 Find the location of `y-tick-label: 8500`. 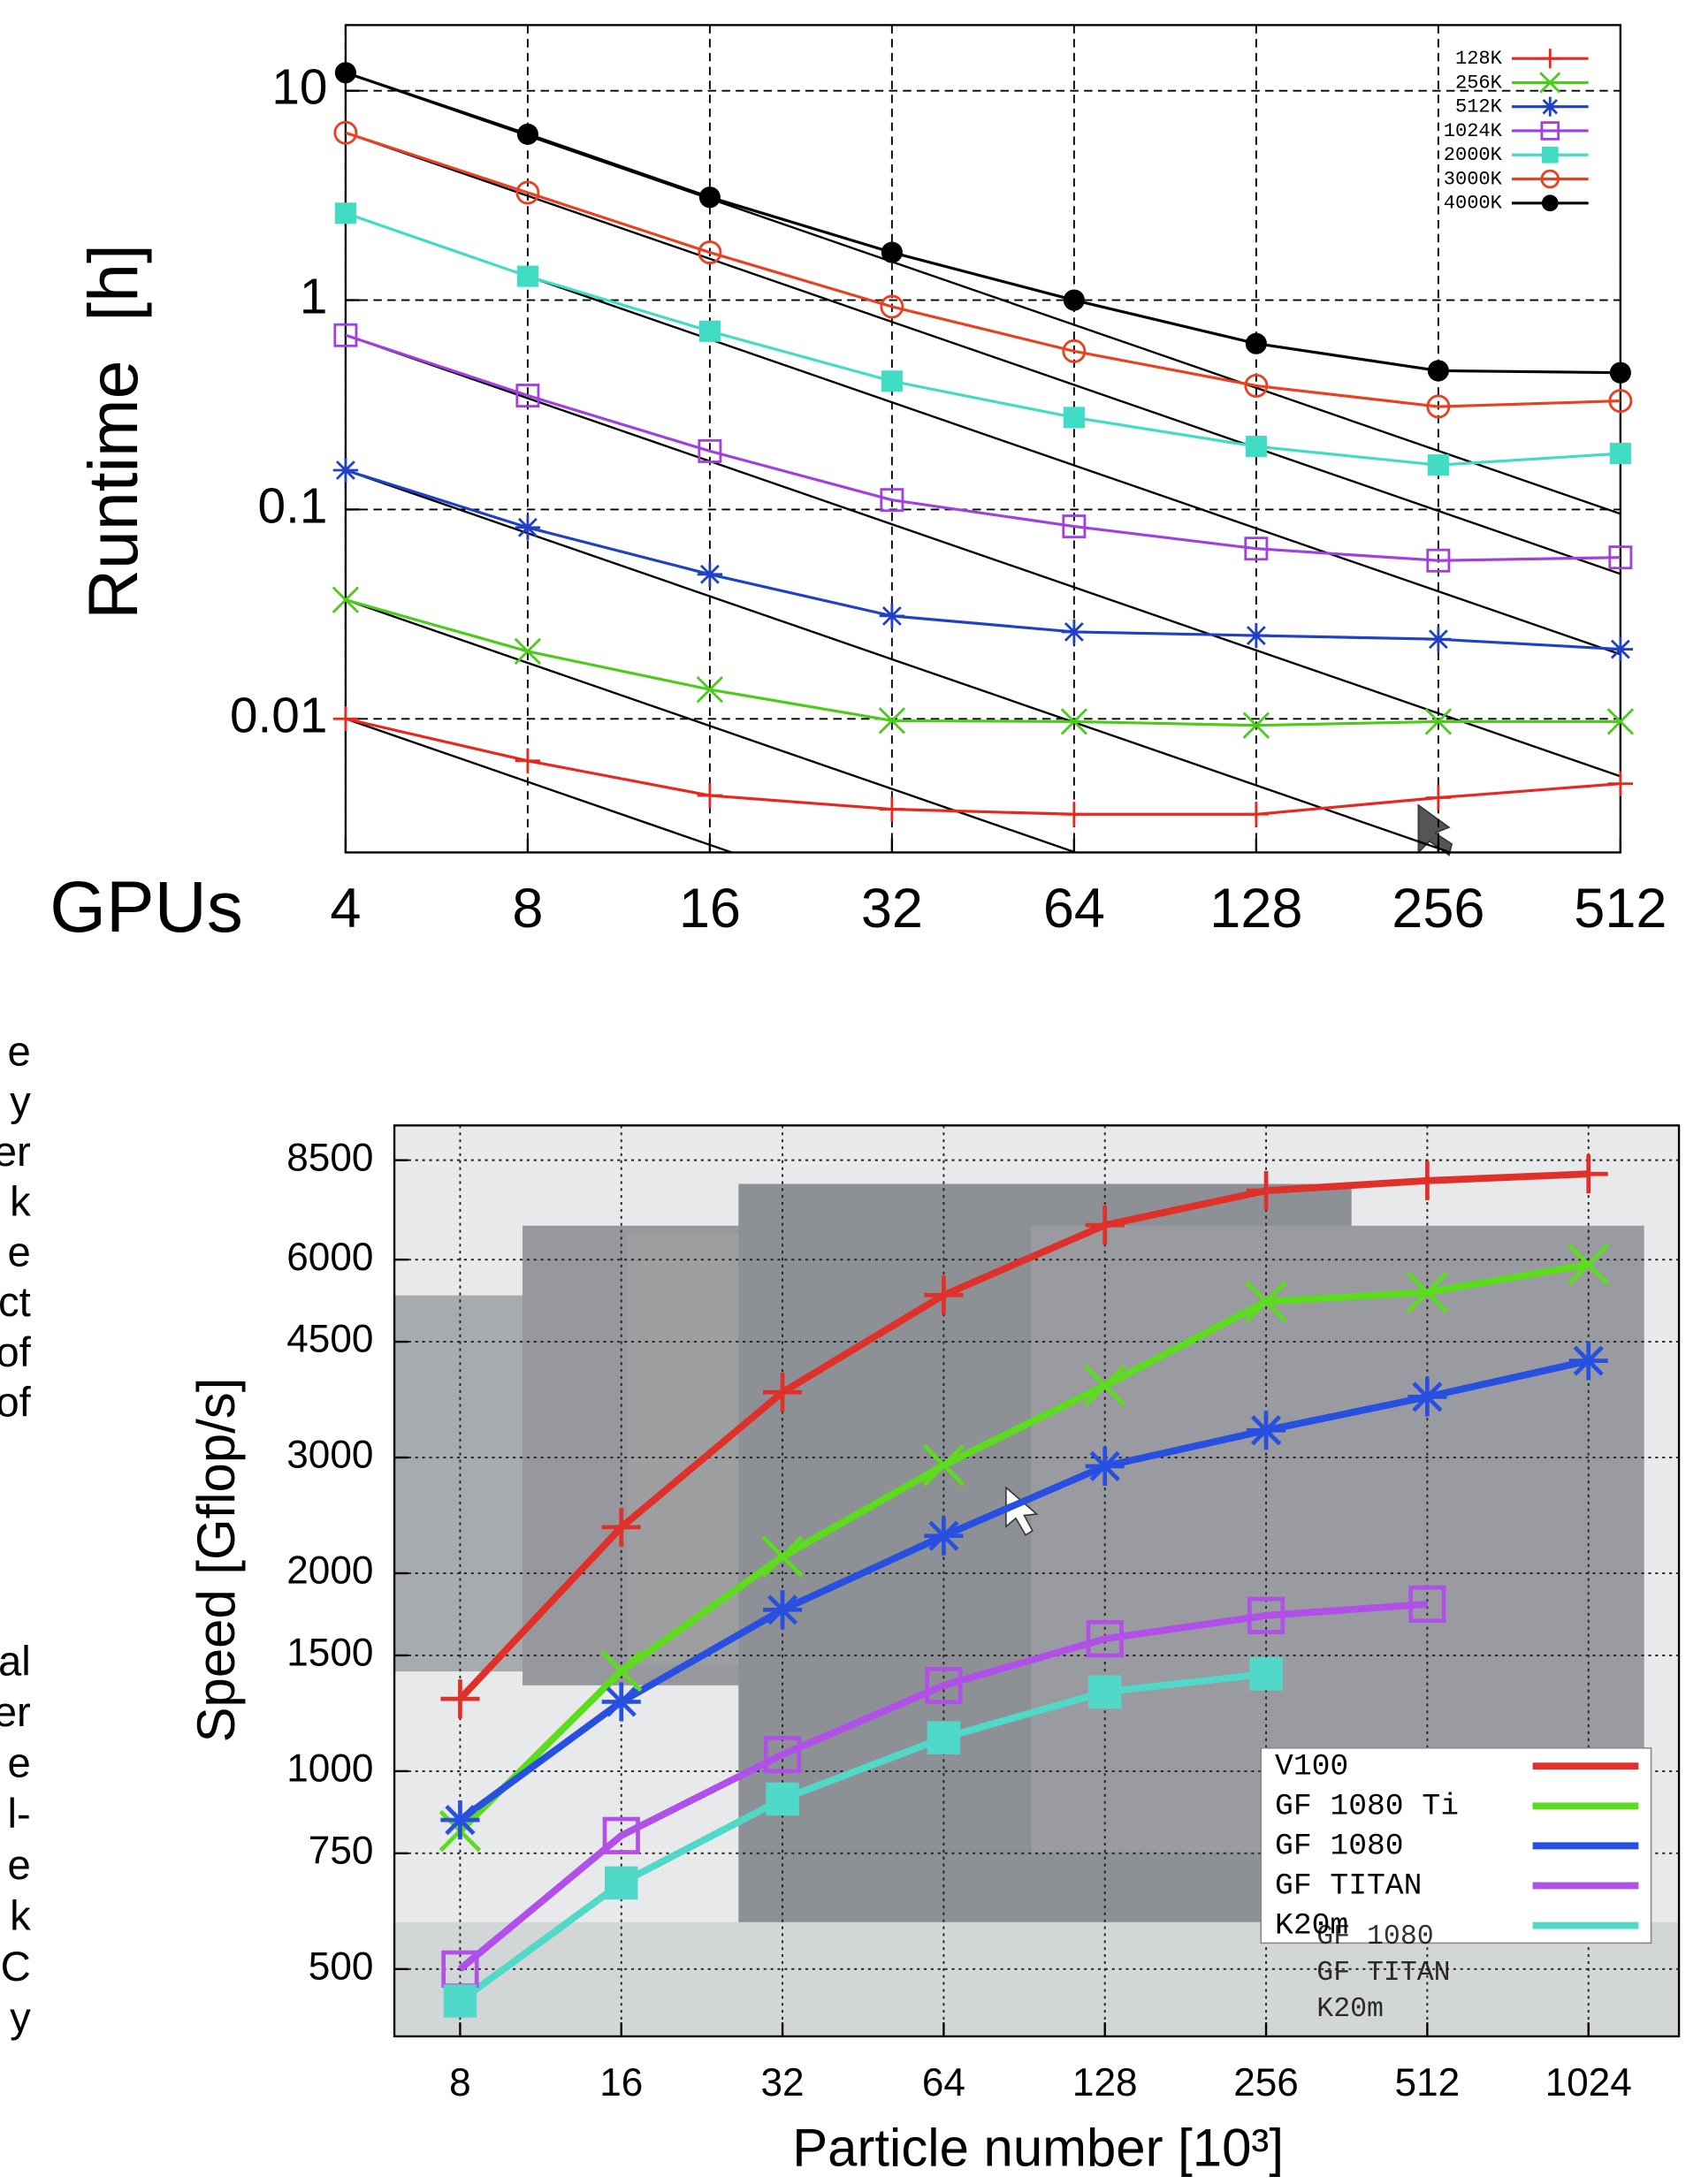

y-tick-label: 8500 is located at coordinates (329, 1157).